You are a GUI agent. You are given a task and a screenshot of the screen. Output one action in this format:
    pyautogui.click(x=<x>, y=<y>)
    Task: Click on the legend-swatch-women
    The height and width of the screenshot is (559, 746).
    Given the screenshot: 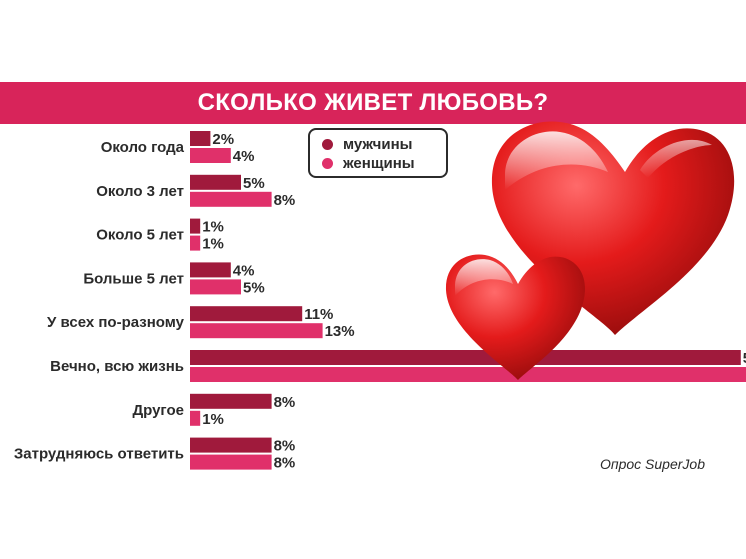 What is the action you would take?
    pyautogui.click(x=327, y=163)
    